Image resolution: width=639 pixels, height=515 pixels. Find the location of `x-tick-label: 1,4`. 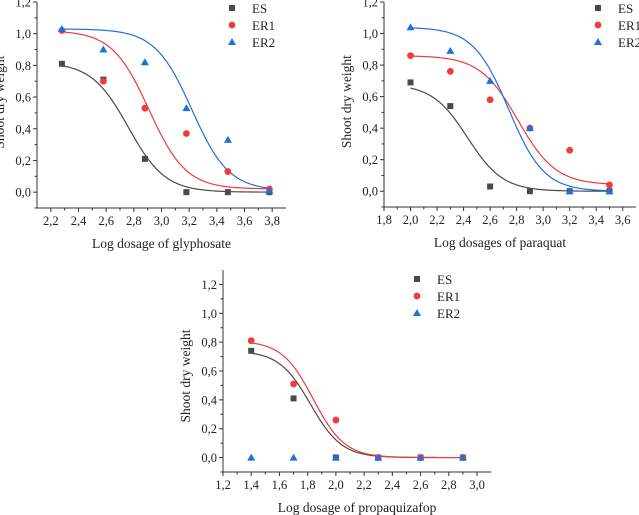

x-tick-label: 1,4 is located at coordinates (251, 485).